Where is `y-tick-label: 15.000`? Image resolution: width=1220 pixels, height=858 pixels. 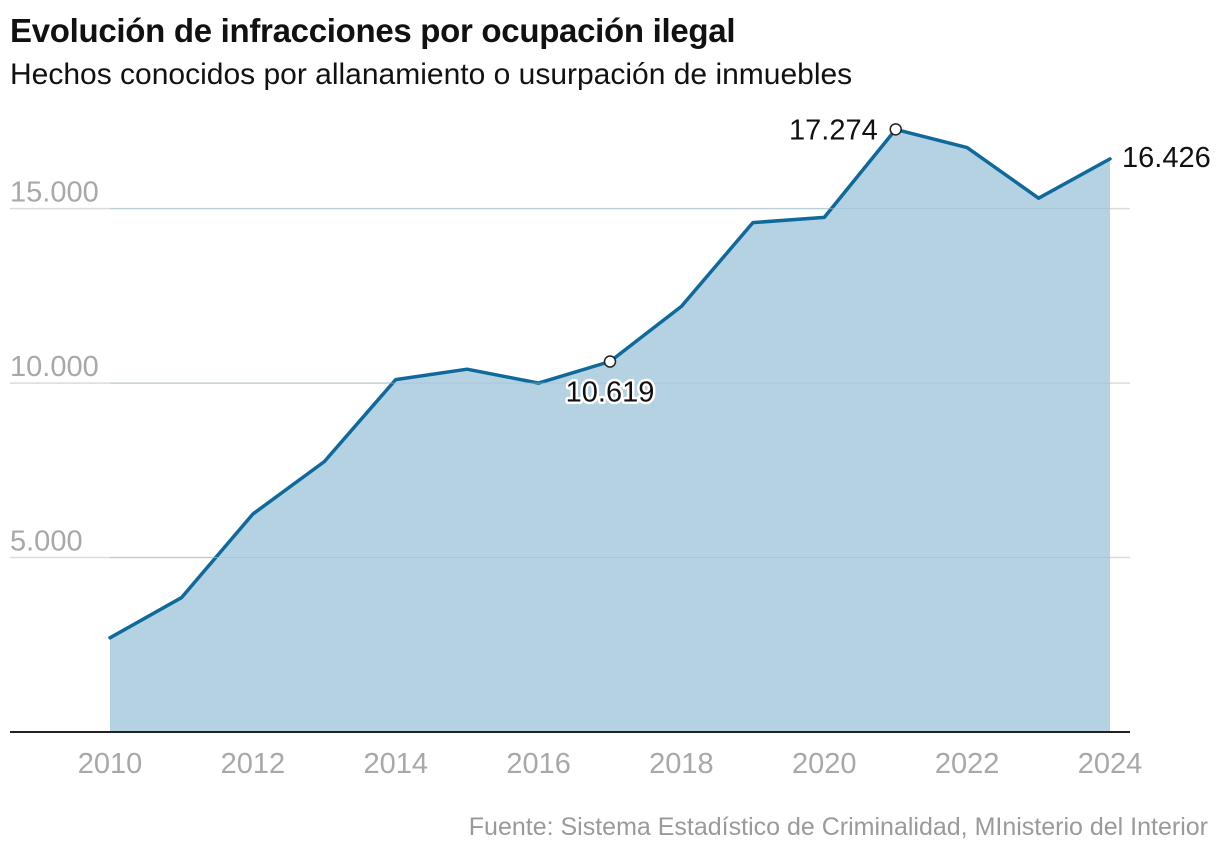
y-tick-label: 15.000 is located at coordinates (54, 193).